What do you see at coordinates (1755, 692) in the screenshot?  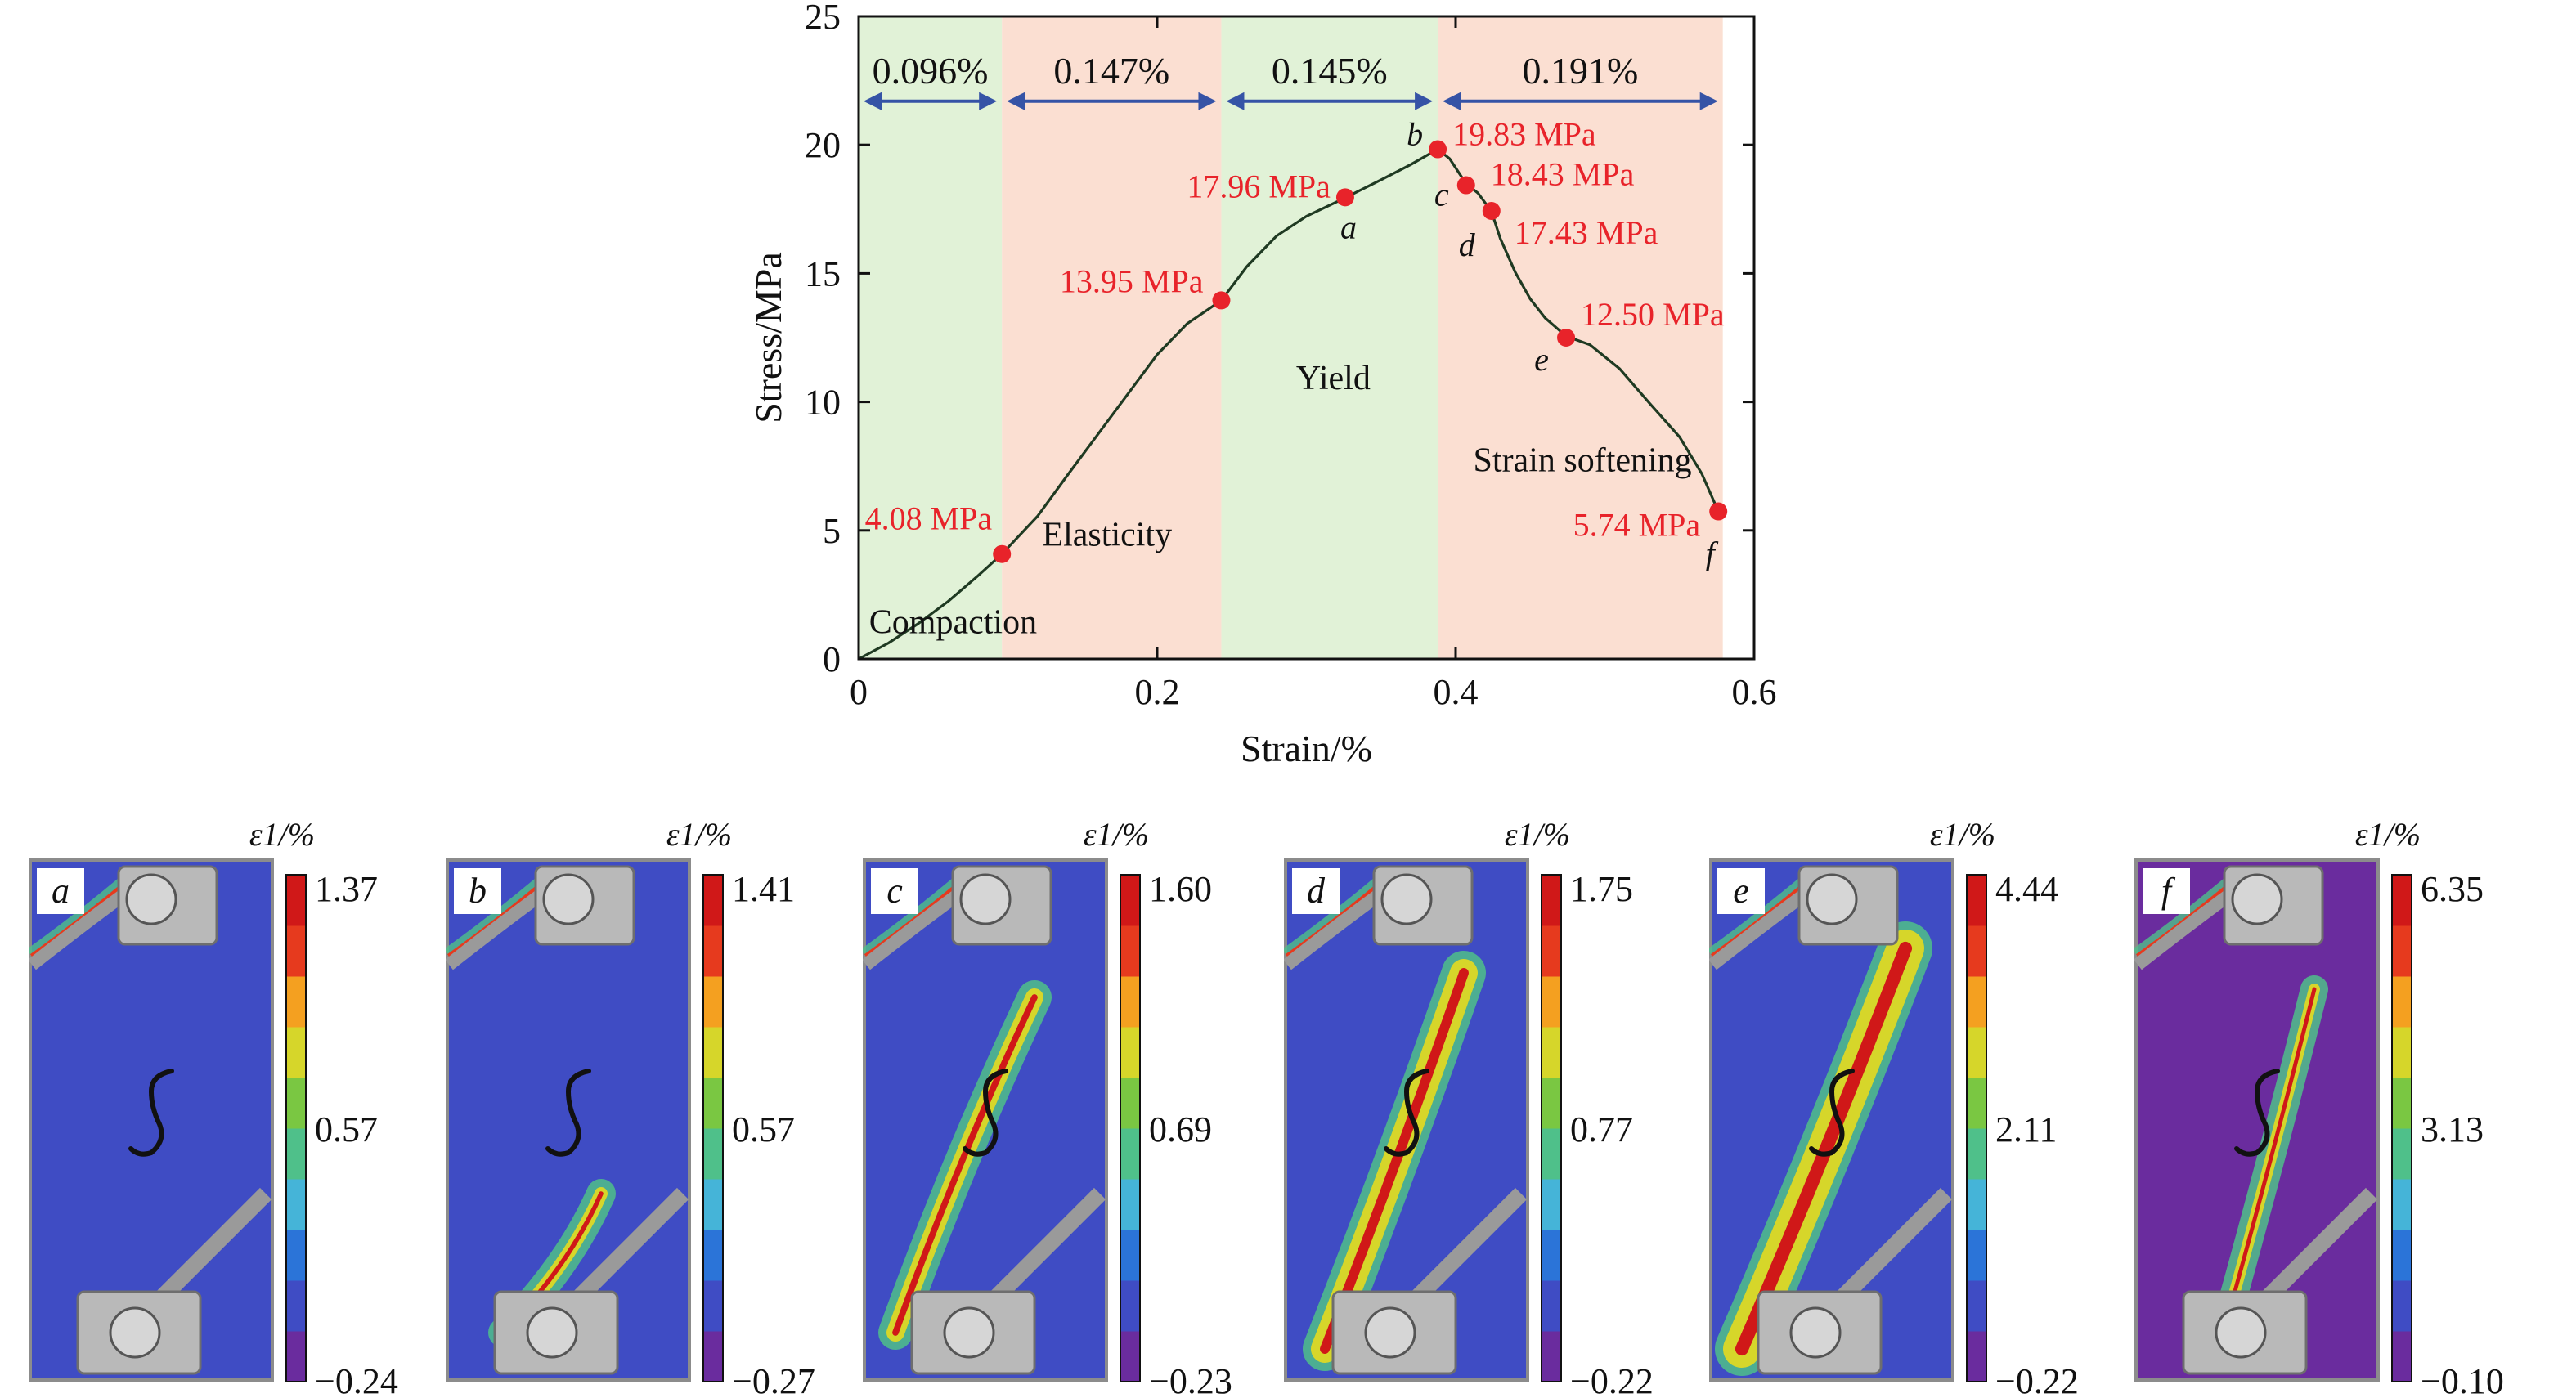 I see `x-tick-label: 0.6` at bounding box center [1755, 692].